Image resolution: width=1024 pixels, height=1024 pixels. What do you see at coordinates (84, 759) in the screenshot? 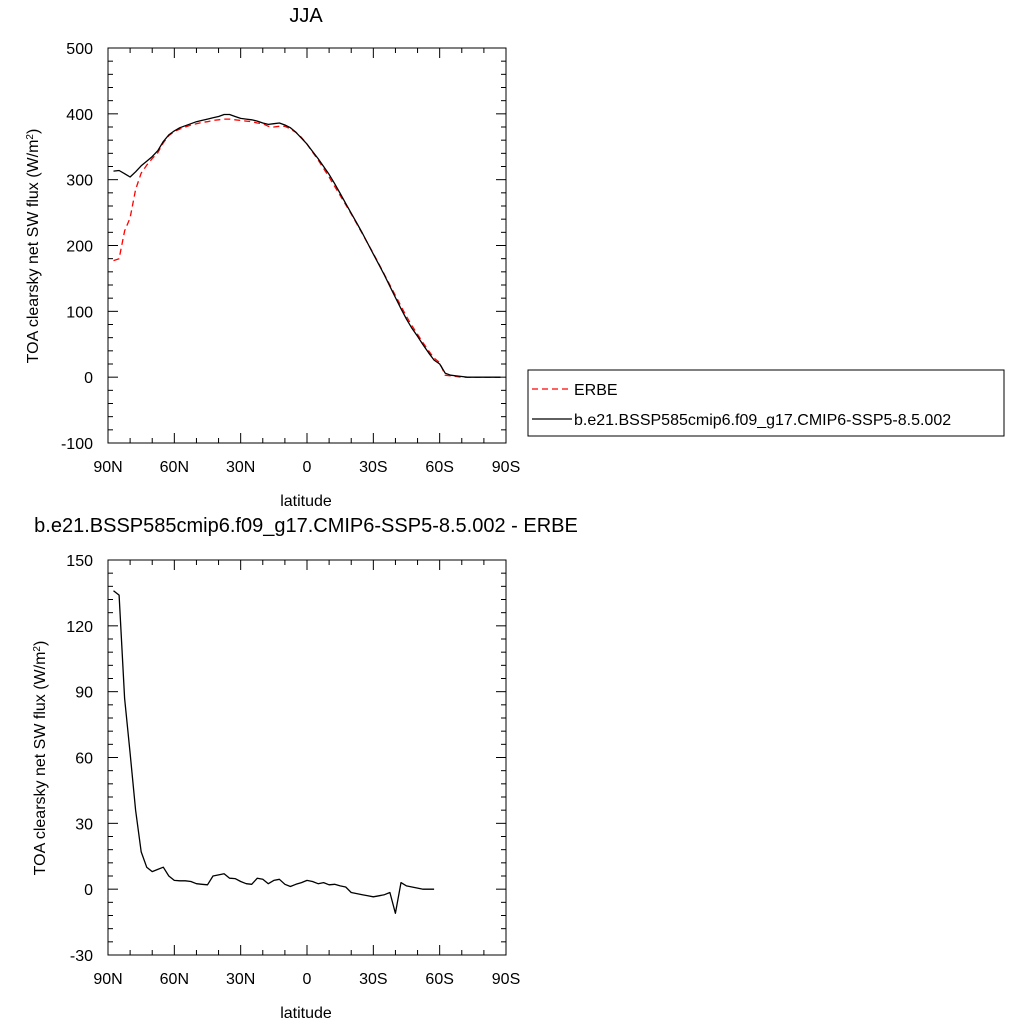
I see `y-tick-label: 60` at bounding box center [84, 759].